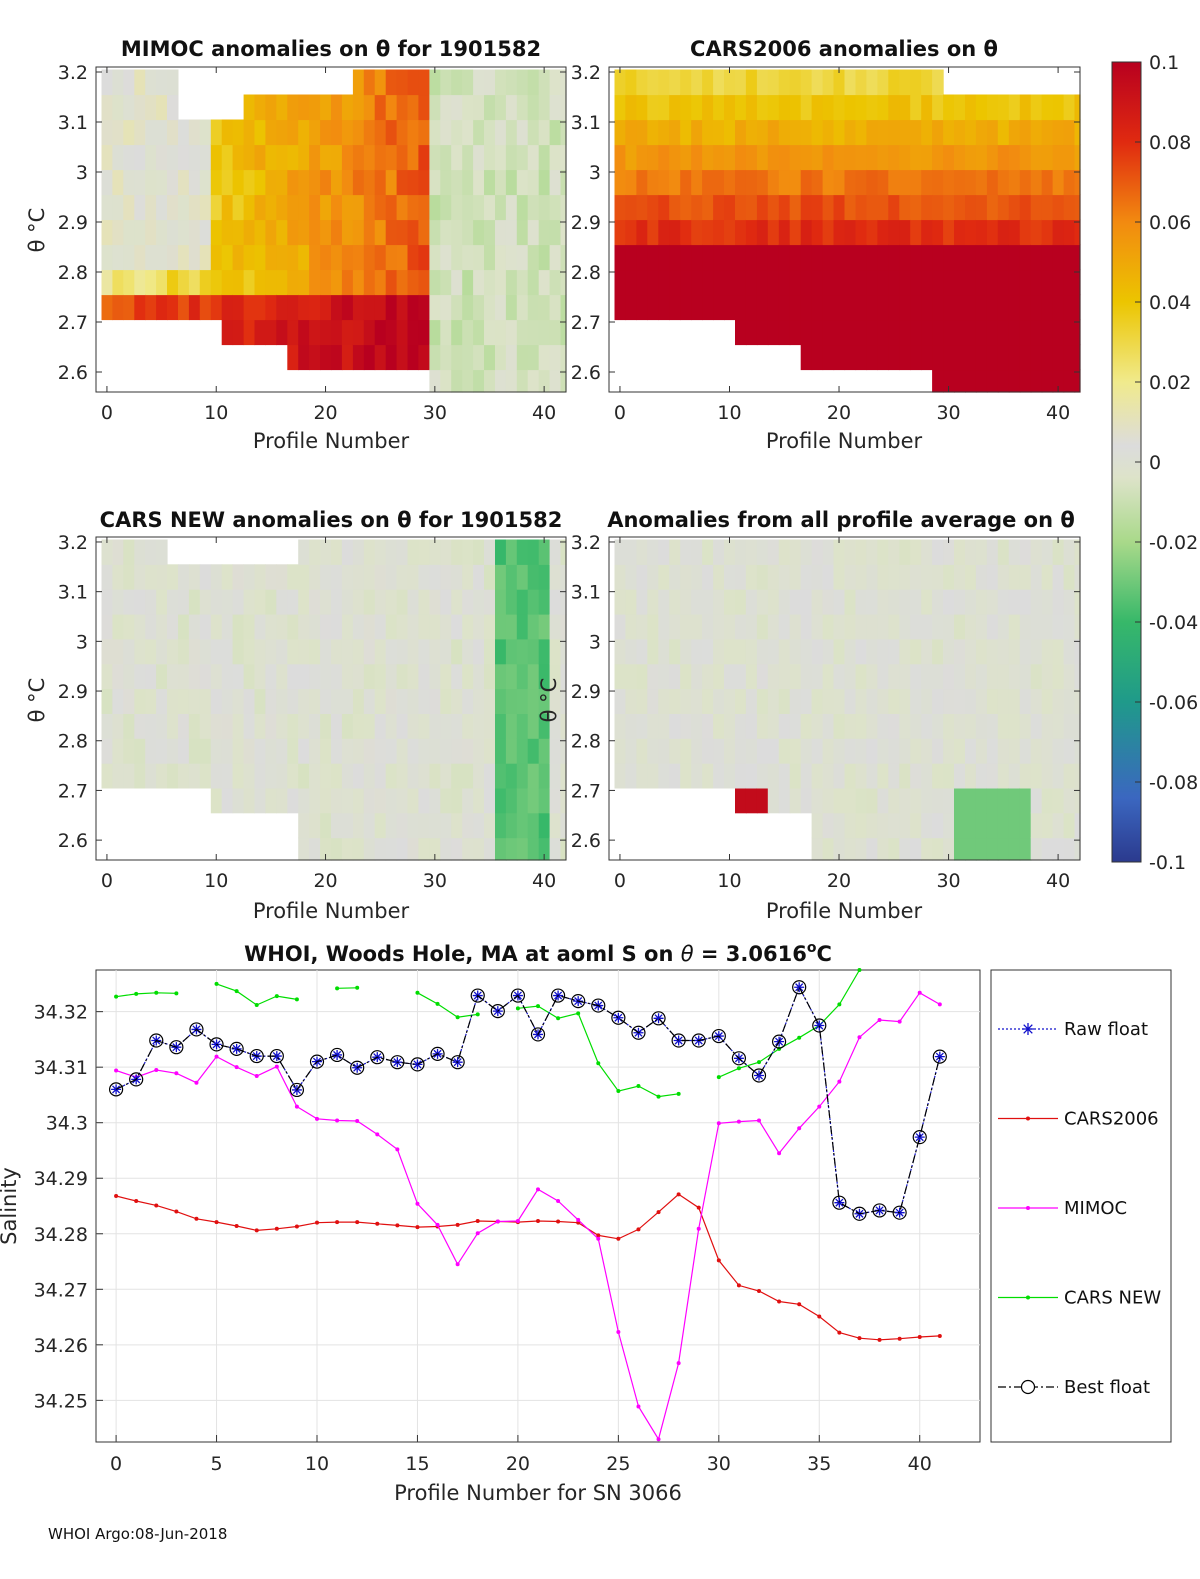 Image resolution: width=1200 pixels, height=1579 pixels. What do you see at coordinates (447, 1005) in the screenshot?
I see `series-line` at bounding box center [447, 1005].